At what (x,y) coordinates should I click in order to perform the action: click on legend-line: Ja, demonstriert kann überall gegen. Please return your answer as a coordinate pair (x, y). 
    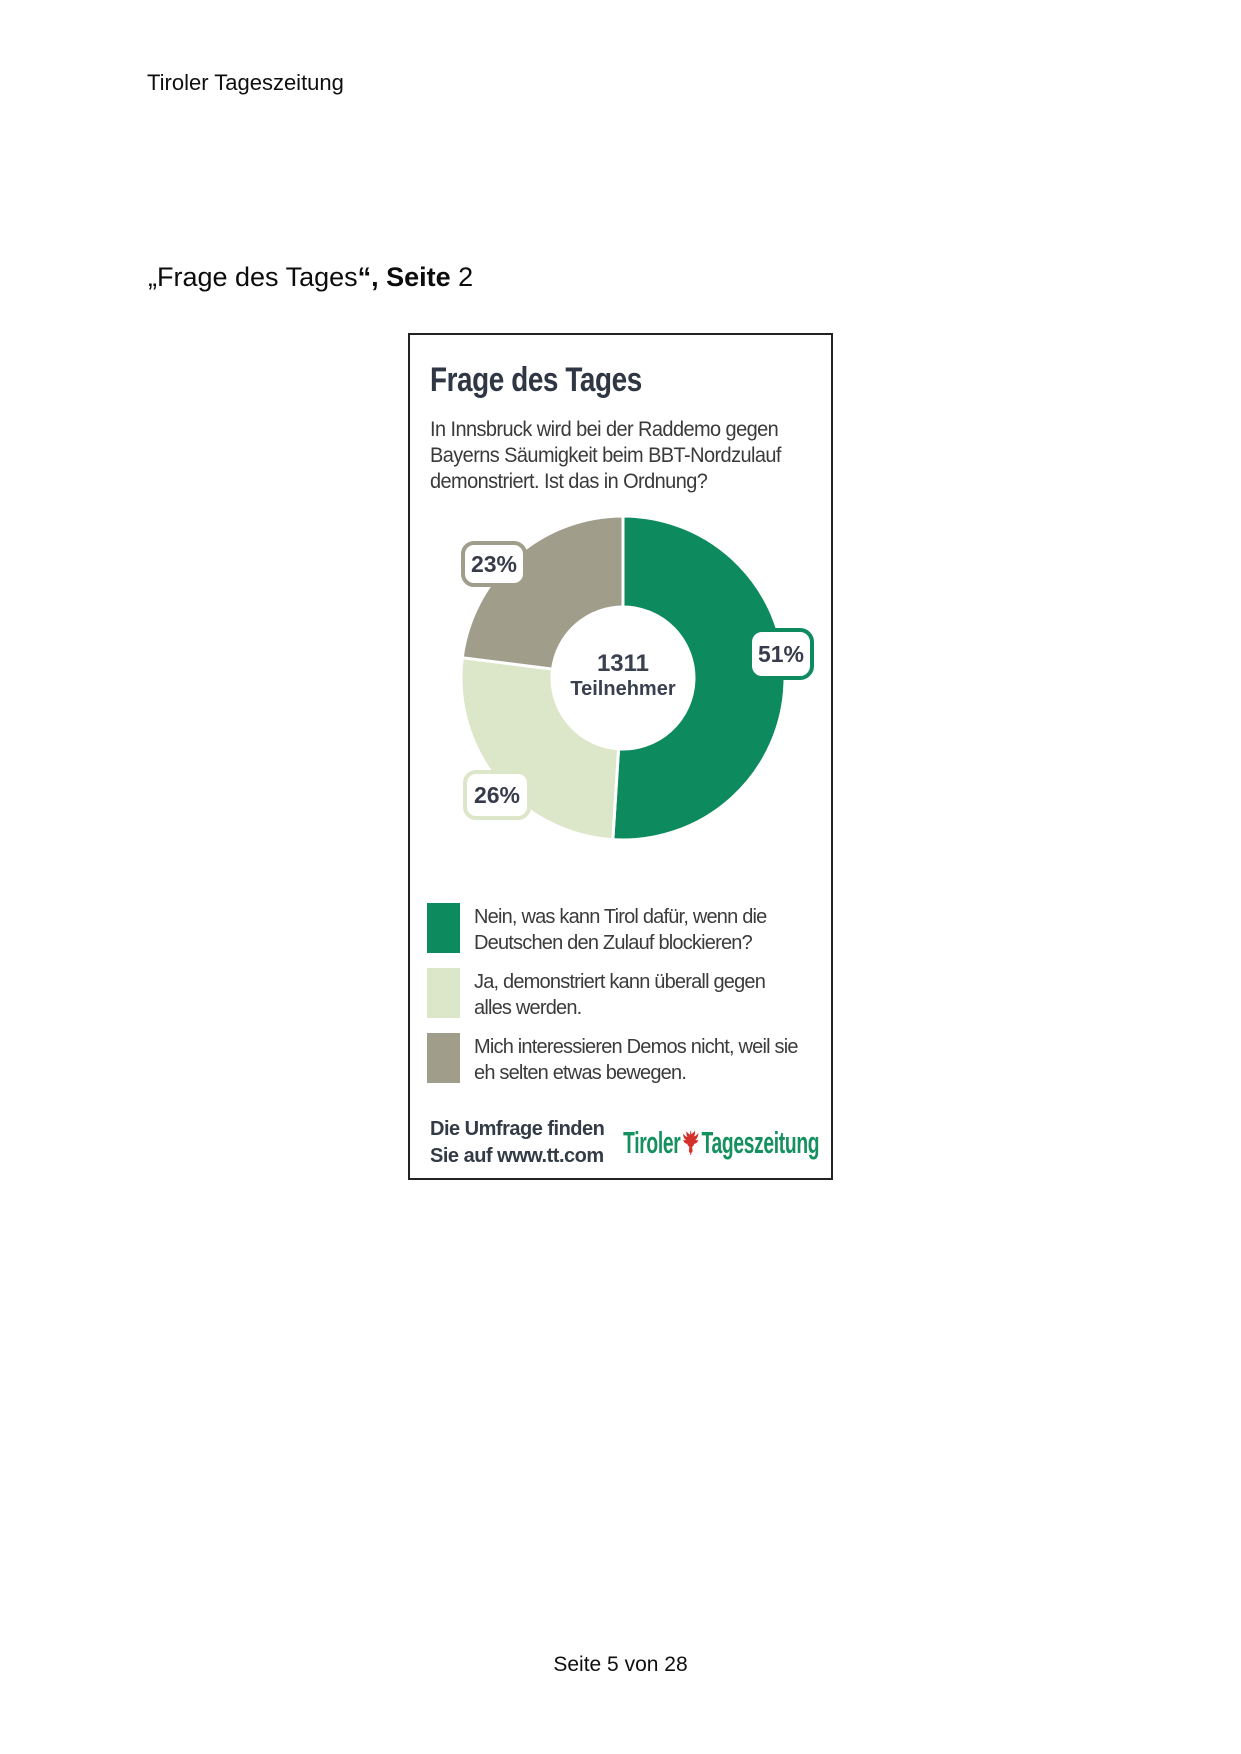
    Looking at the image, I should click on (620, 982).